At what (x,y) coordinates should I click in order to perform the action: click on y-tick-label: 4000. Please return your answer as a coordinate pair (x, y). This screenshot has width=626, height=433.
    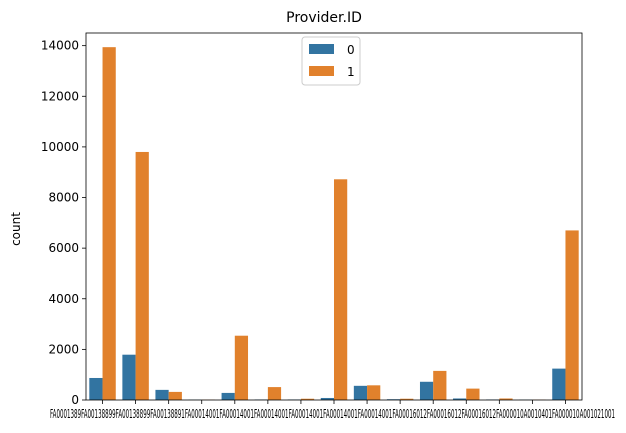
    Looking at the image, I should click on (63, 299).